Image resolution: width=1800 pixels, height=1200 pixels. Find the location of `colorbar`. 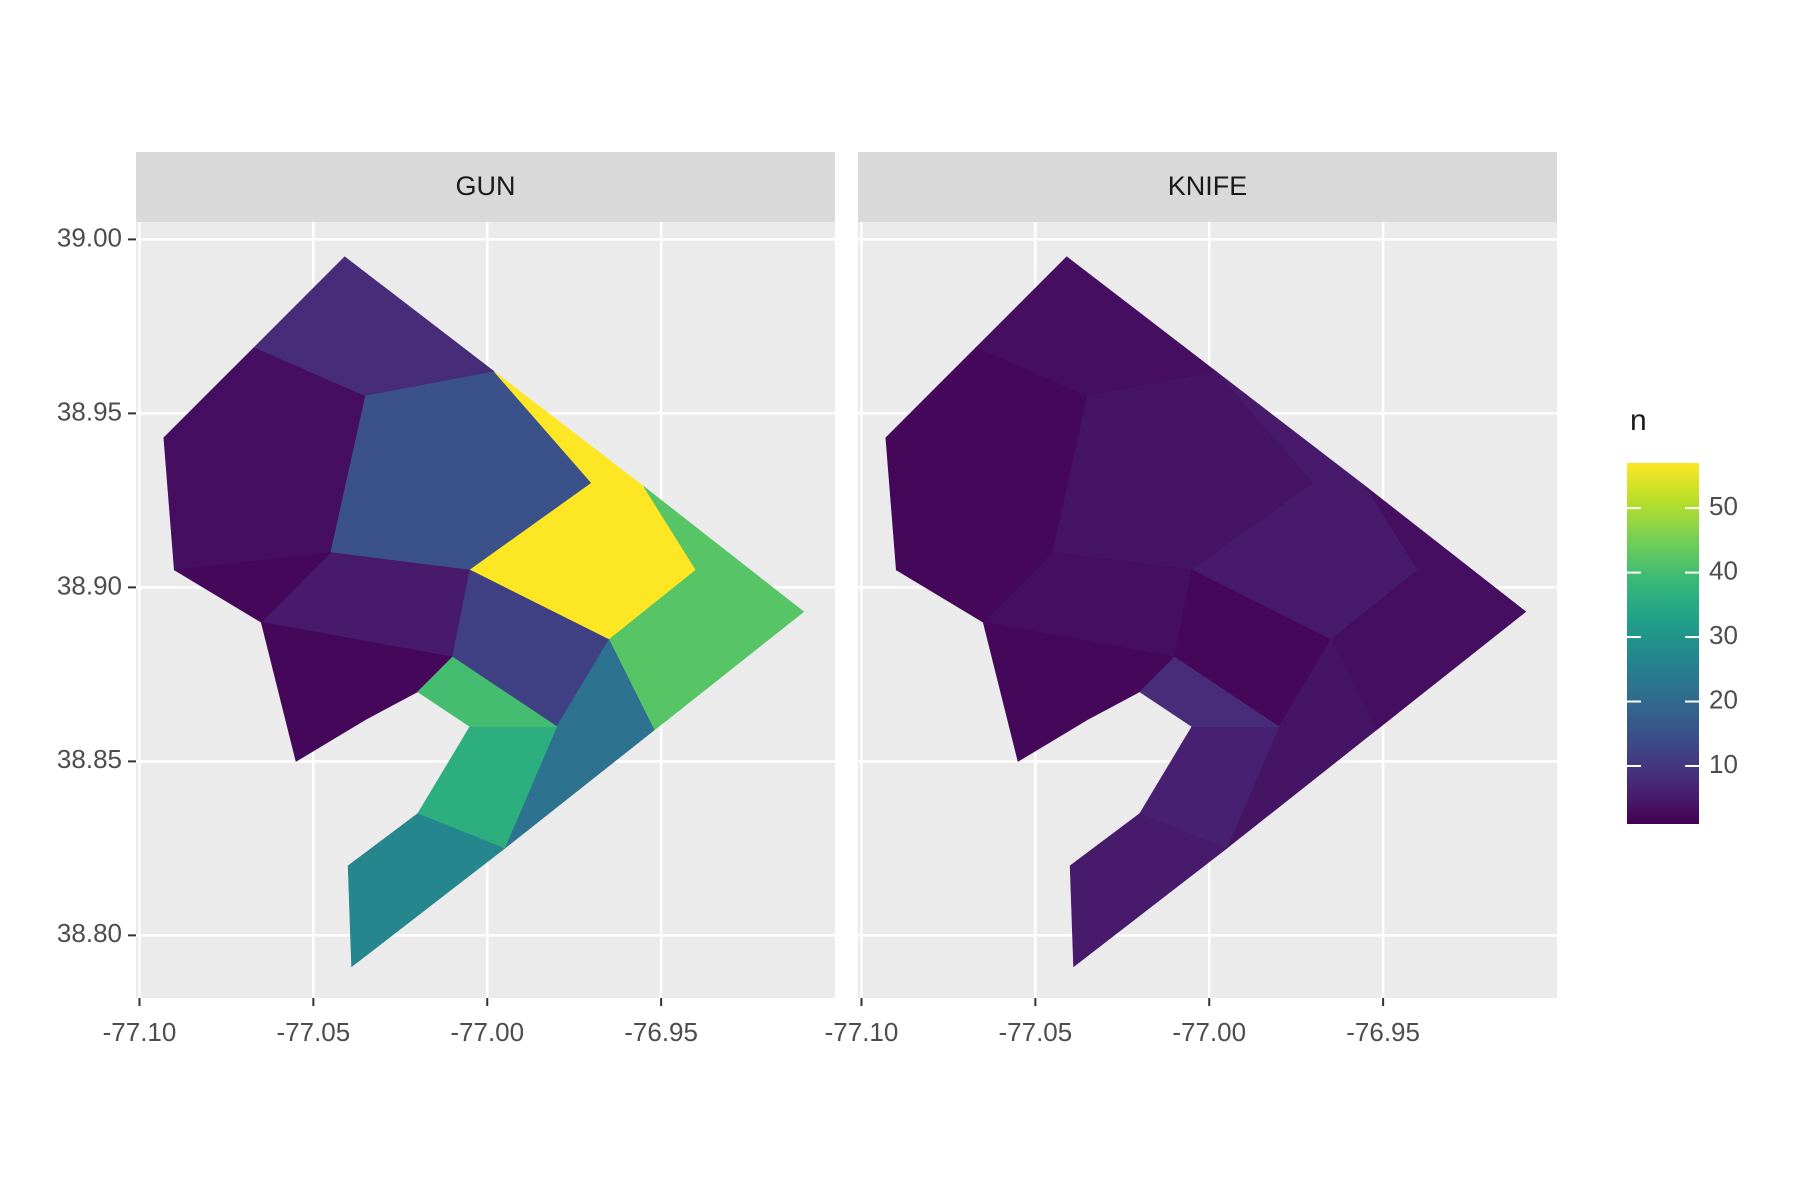

colorbar is located at coordinates (1663, 643).